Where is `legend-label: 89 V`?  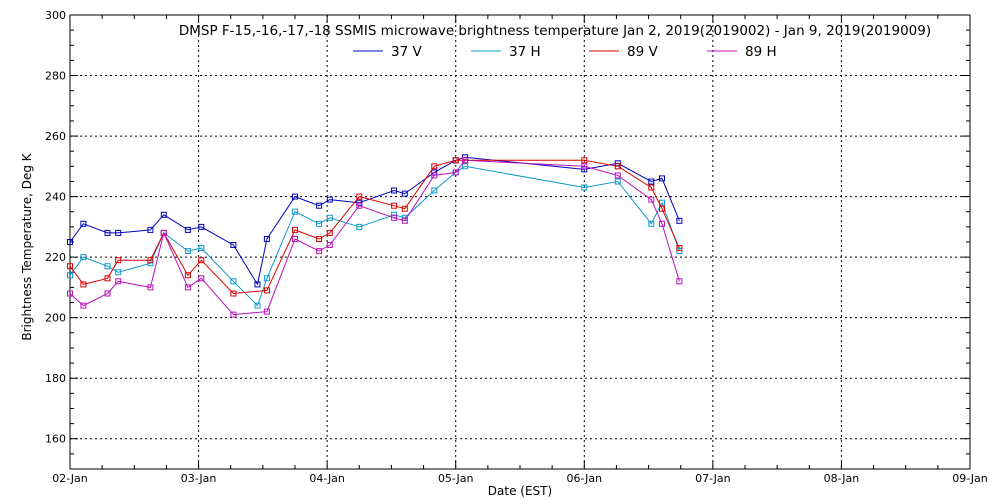 legend-label: 89 V is located at coordinates (642, 52).